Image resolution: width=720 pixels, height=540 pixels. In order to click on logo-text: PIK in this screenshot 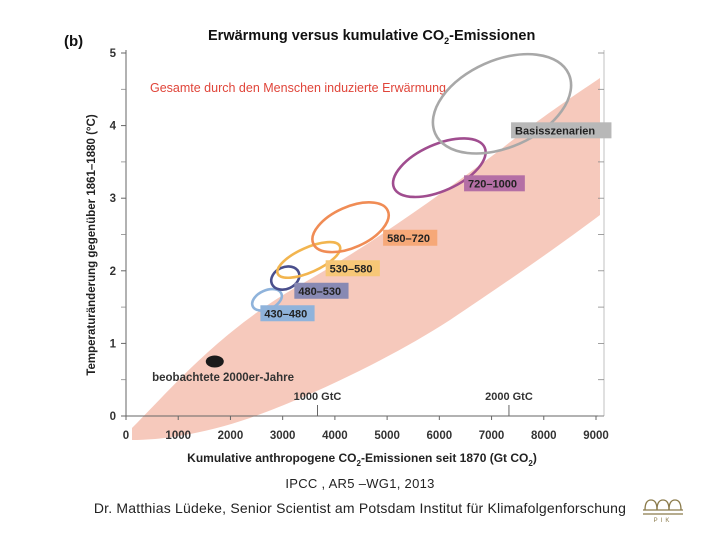, I will do `click(663, 521)`.